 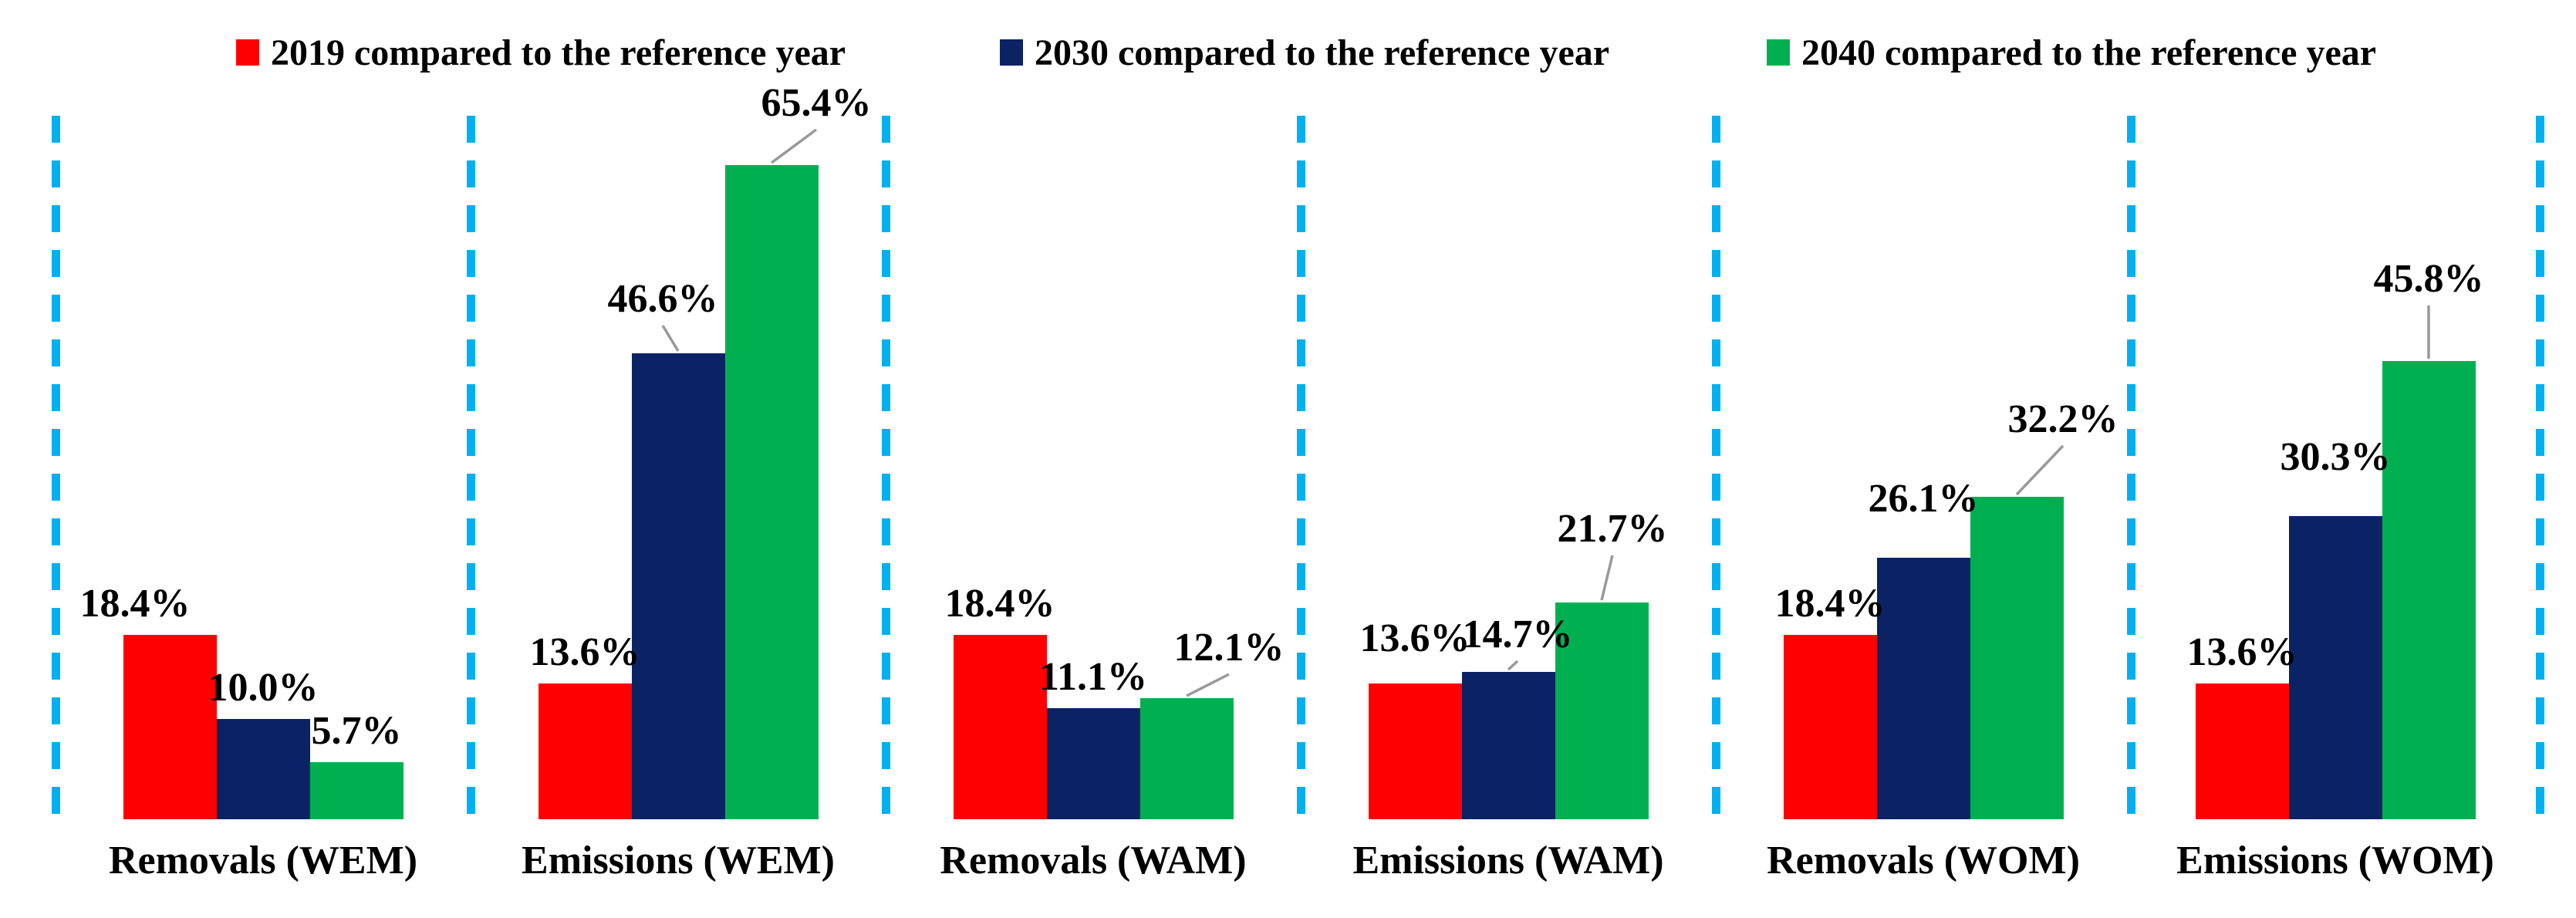 What do you see at coordinates (2089, 53) in the screenshot?
I see `legend-label-2040: 2040 compared to the reference year` at bounding box center [2089, 53].